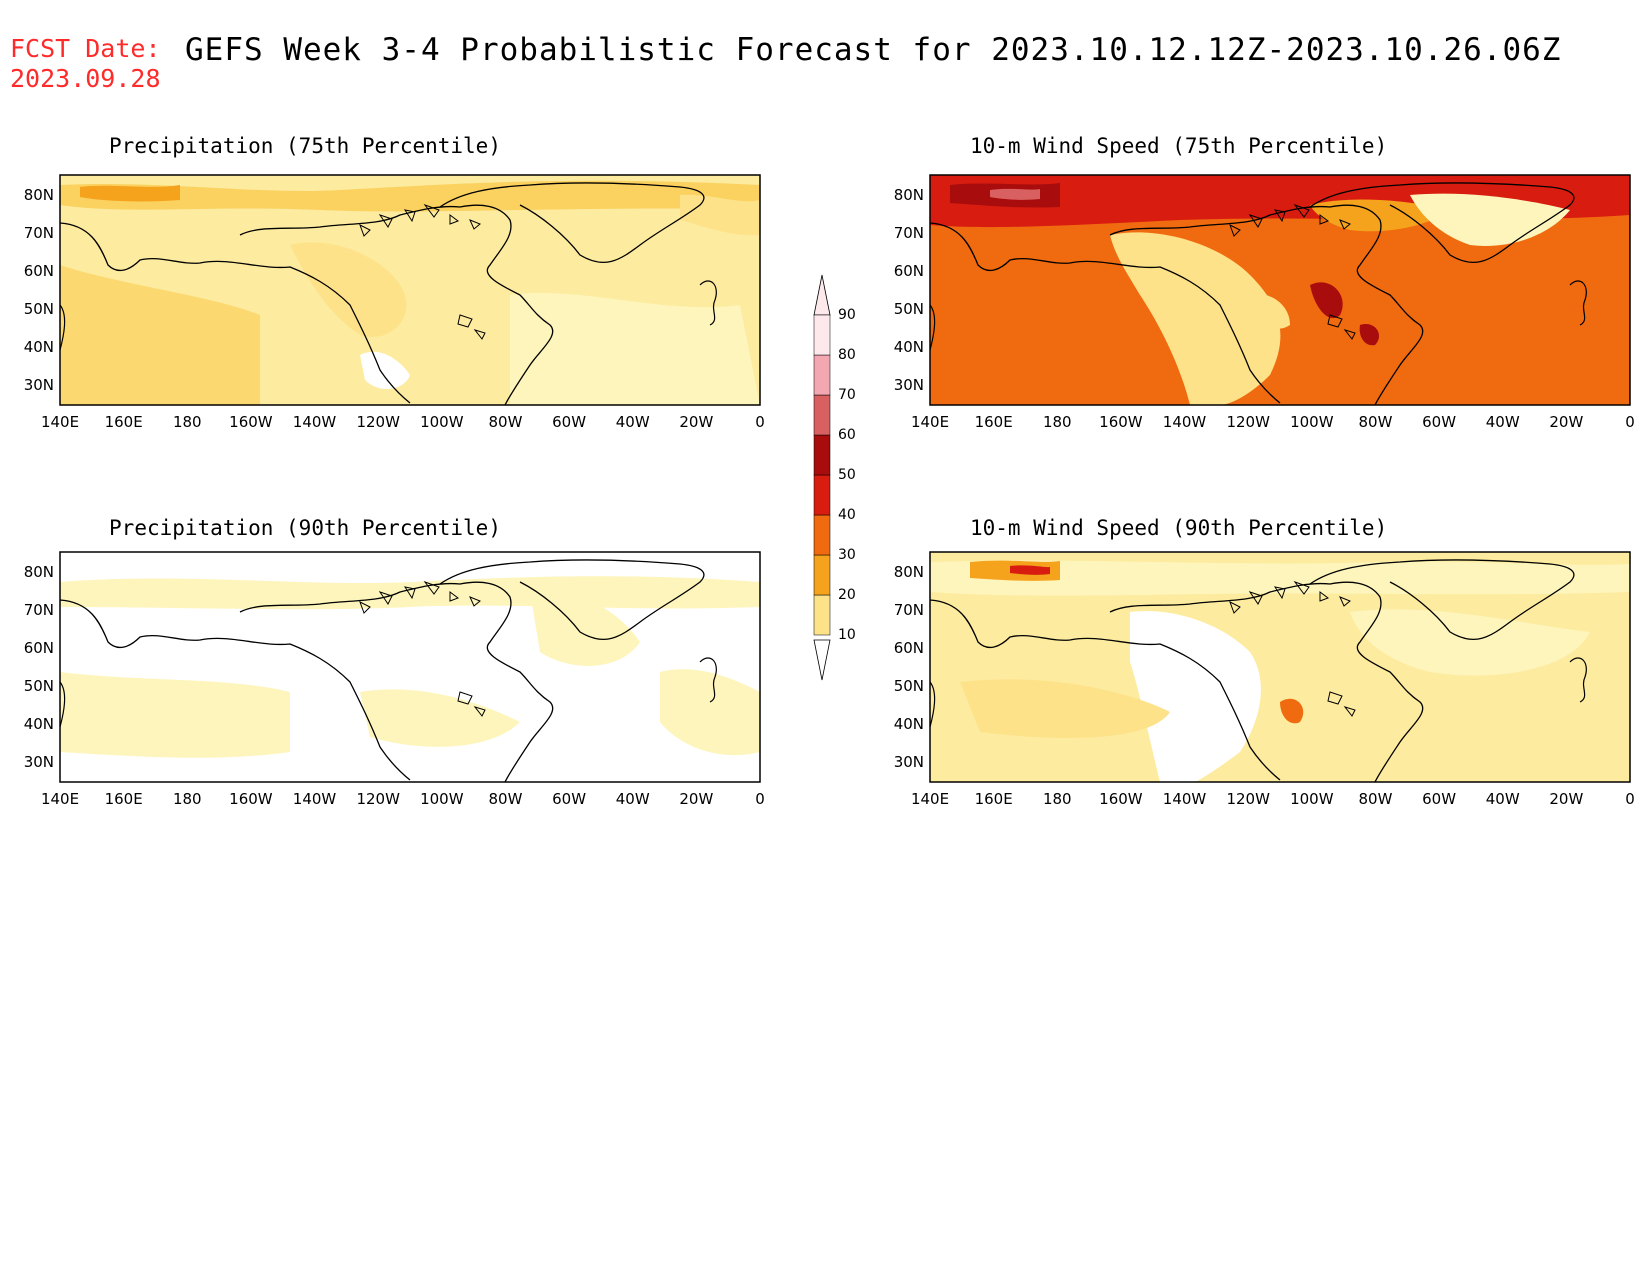 This screenshot has width=1650, height=1275. Describe the element at coordinates (834, 477) in the screenshot. I see `colorbar: 10 20 30 40 50 60 70 80 90` at that location.